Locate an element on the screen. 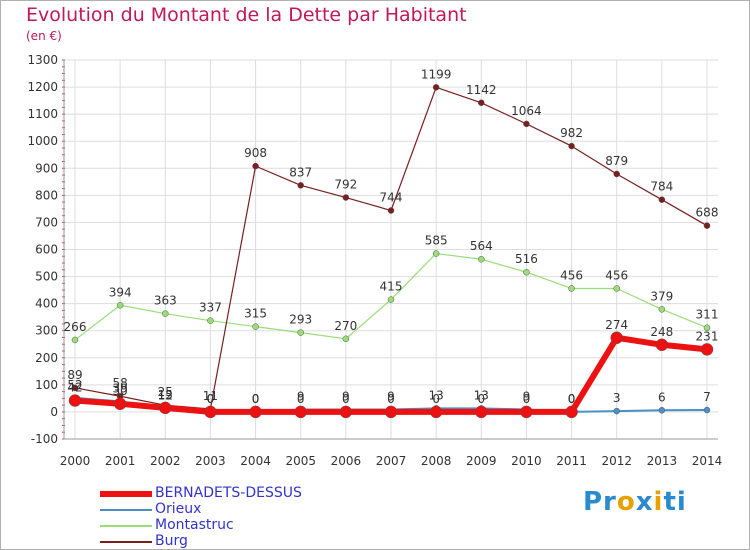  x-tick-label: 2014 is located at coordinates (707, 461).